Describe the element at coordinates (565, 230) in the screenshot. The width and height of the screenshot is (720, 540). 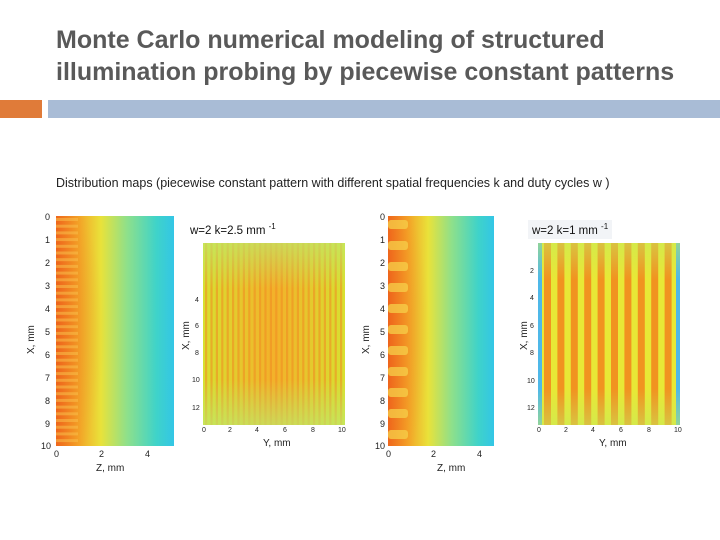
I see `label-text: w=2 k=1 mm` at that location.